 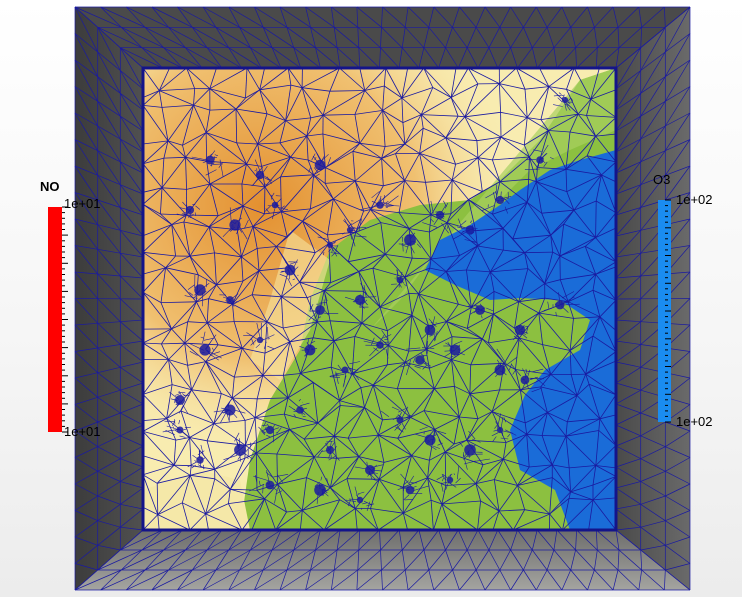 What do you see at coordinates (290, 305) in the screenshot?
I see `pale-band` at bounding box center [290, 305].